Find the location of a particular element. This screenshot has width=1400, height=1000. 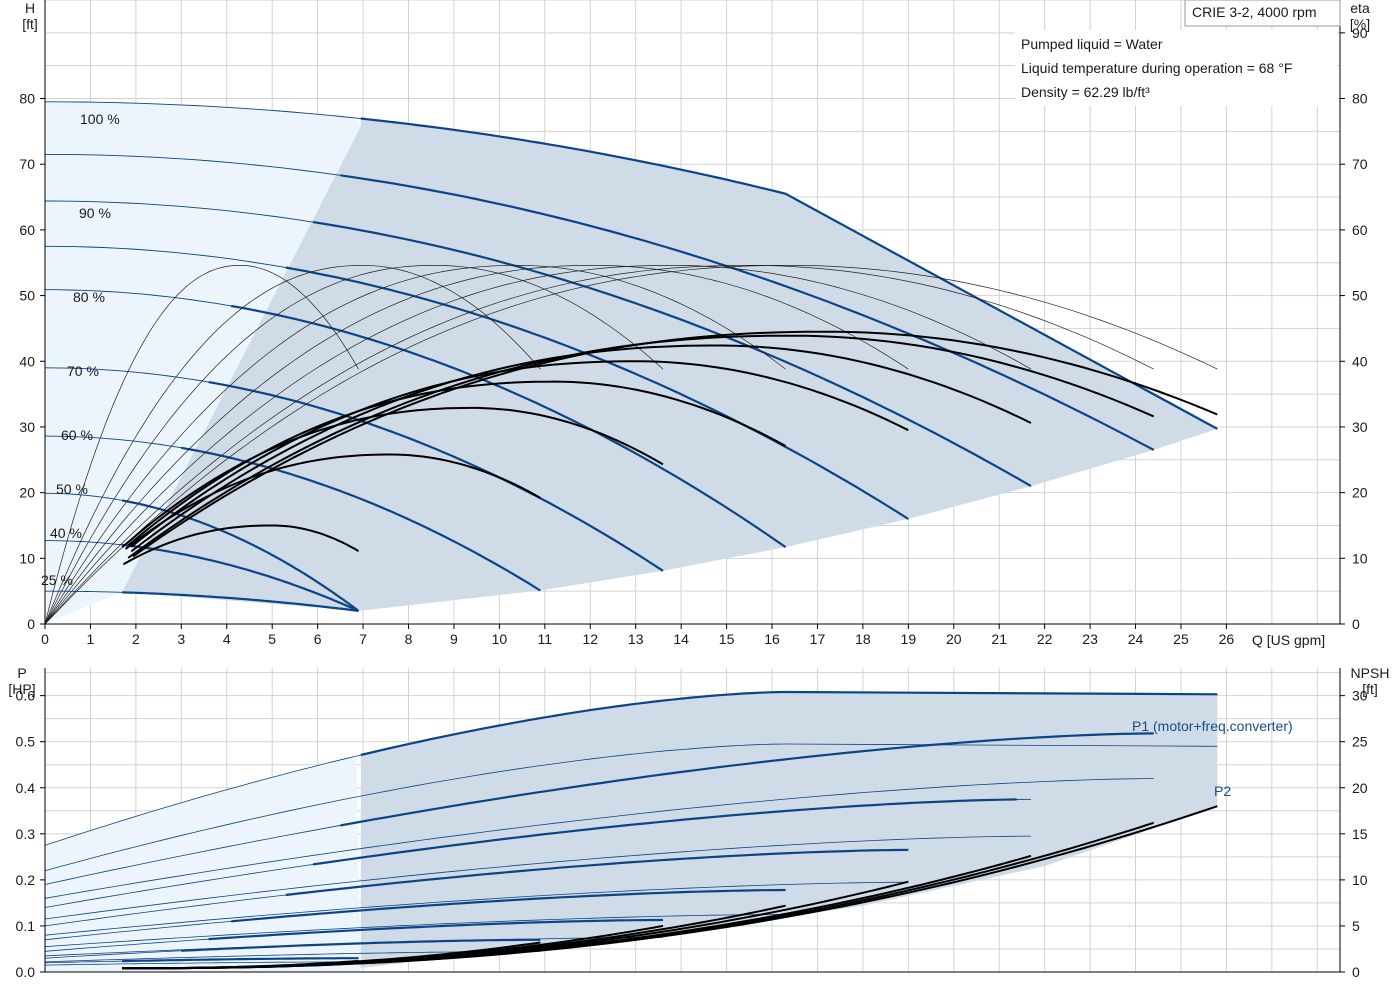

p-tick-label: 0.1 is located at coordinates (26, 926).